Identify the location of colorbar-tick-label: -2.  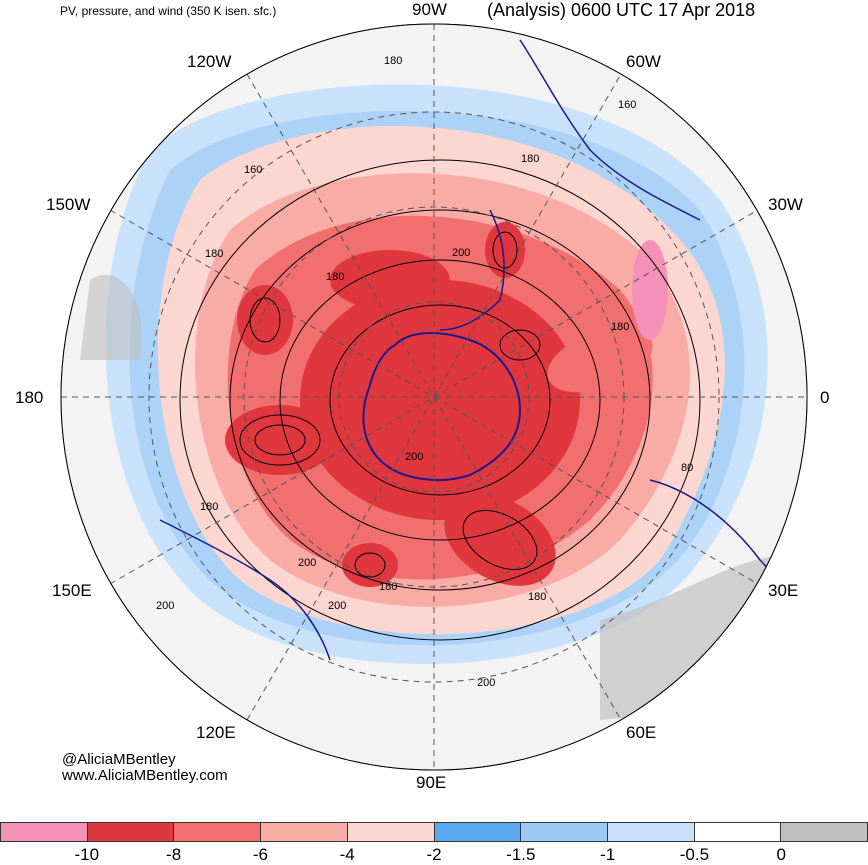
(434, 854).